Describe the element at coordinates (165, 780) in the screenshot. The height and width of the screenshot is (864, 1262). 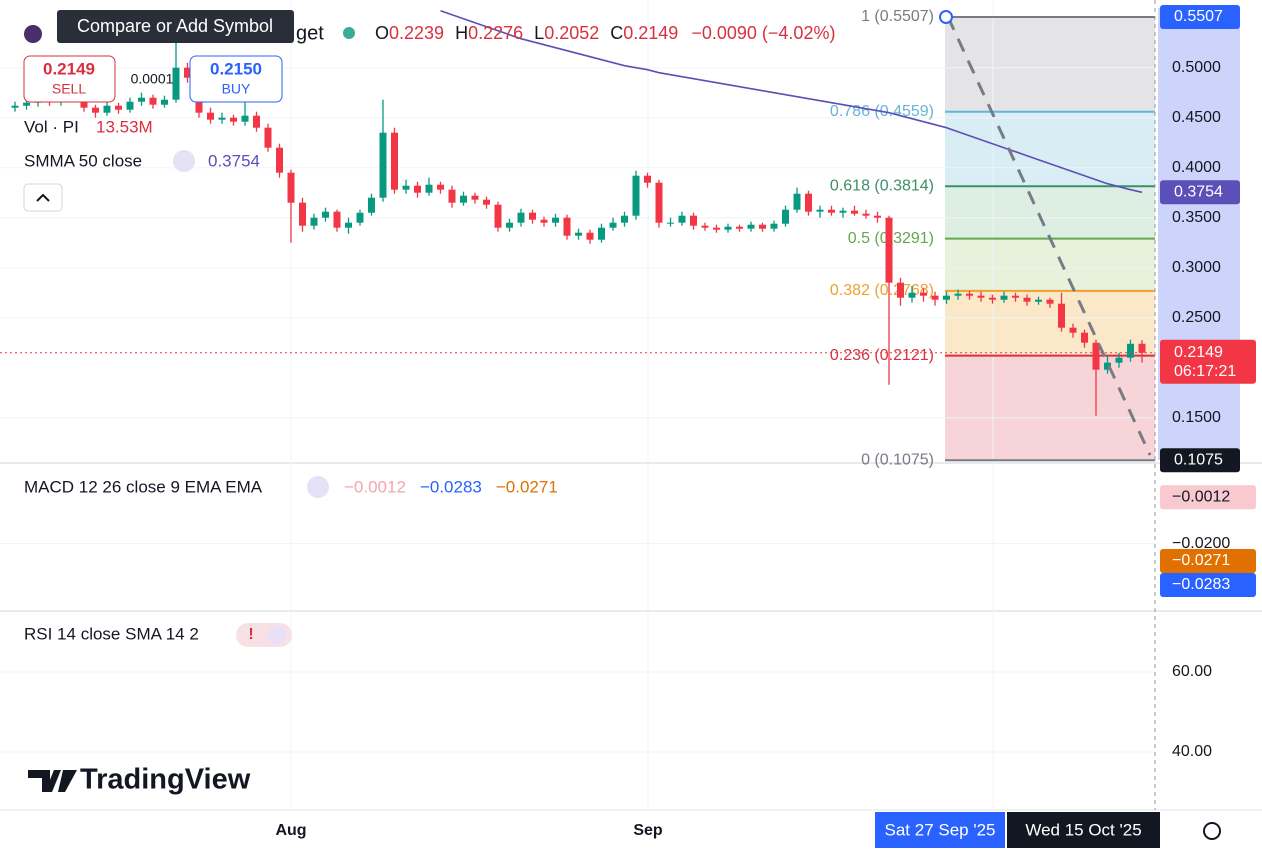
I see `logo-text: TradingView` at that location.